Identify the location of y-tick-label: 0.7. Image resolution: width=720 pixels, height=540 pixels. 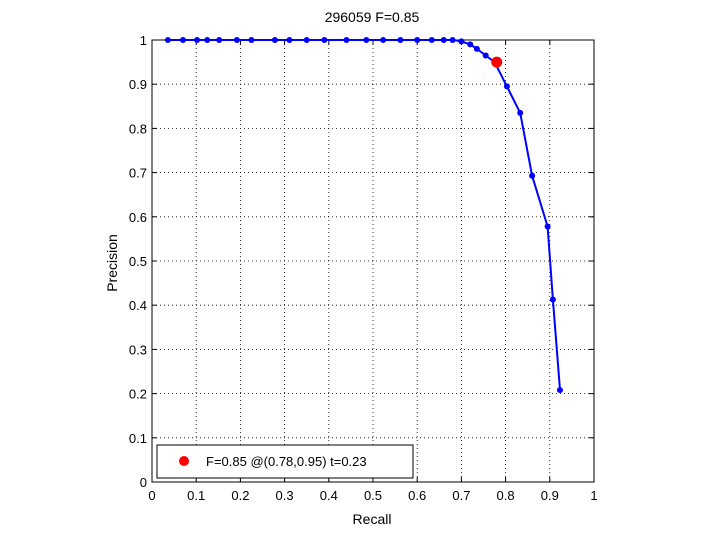
(138, 173).